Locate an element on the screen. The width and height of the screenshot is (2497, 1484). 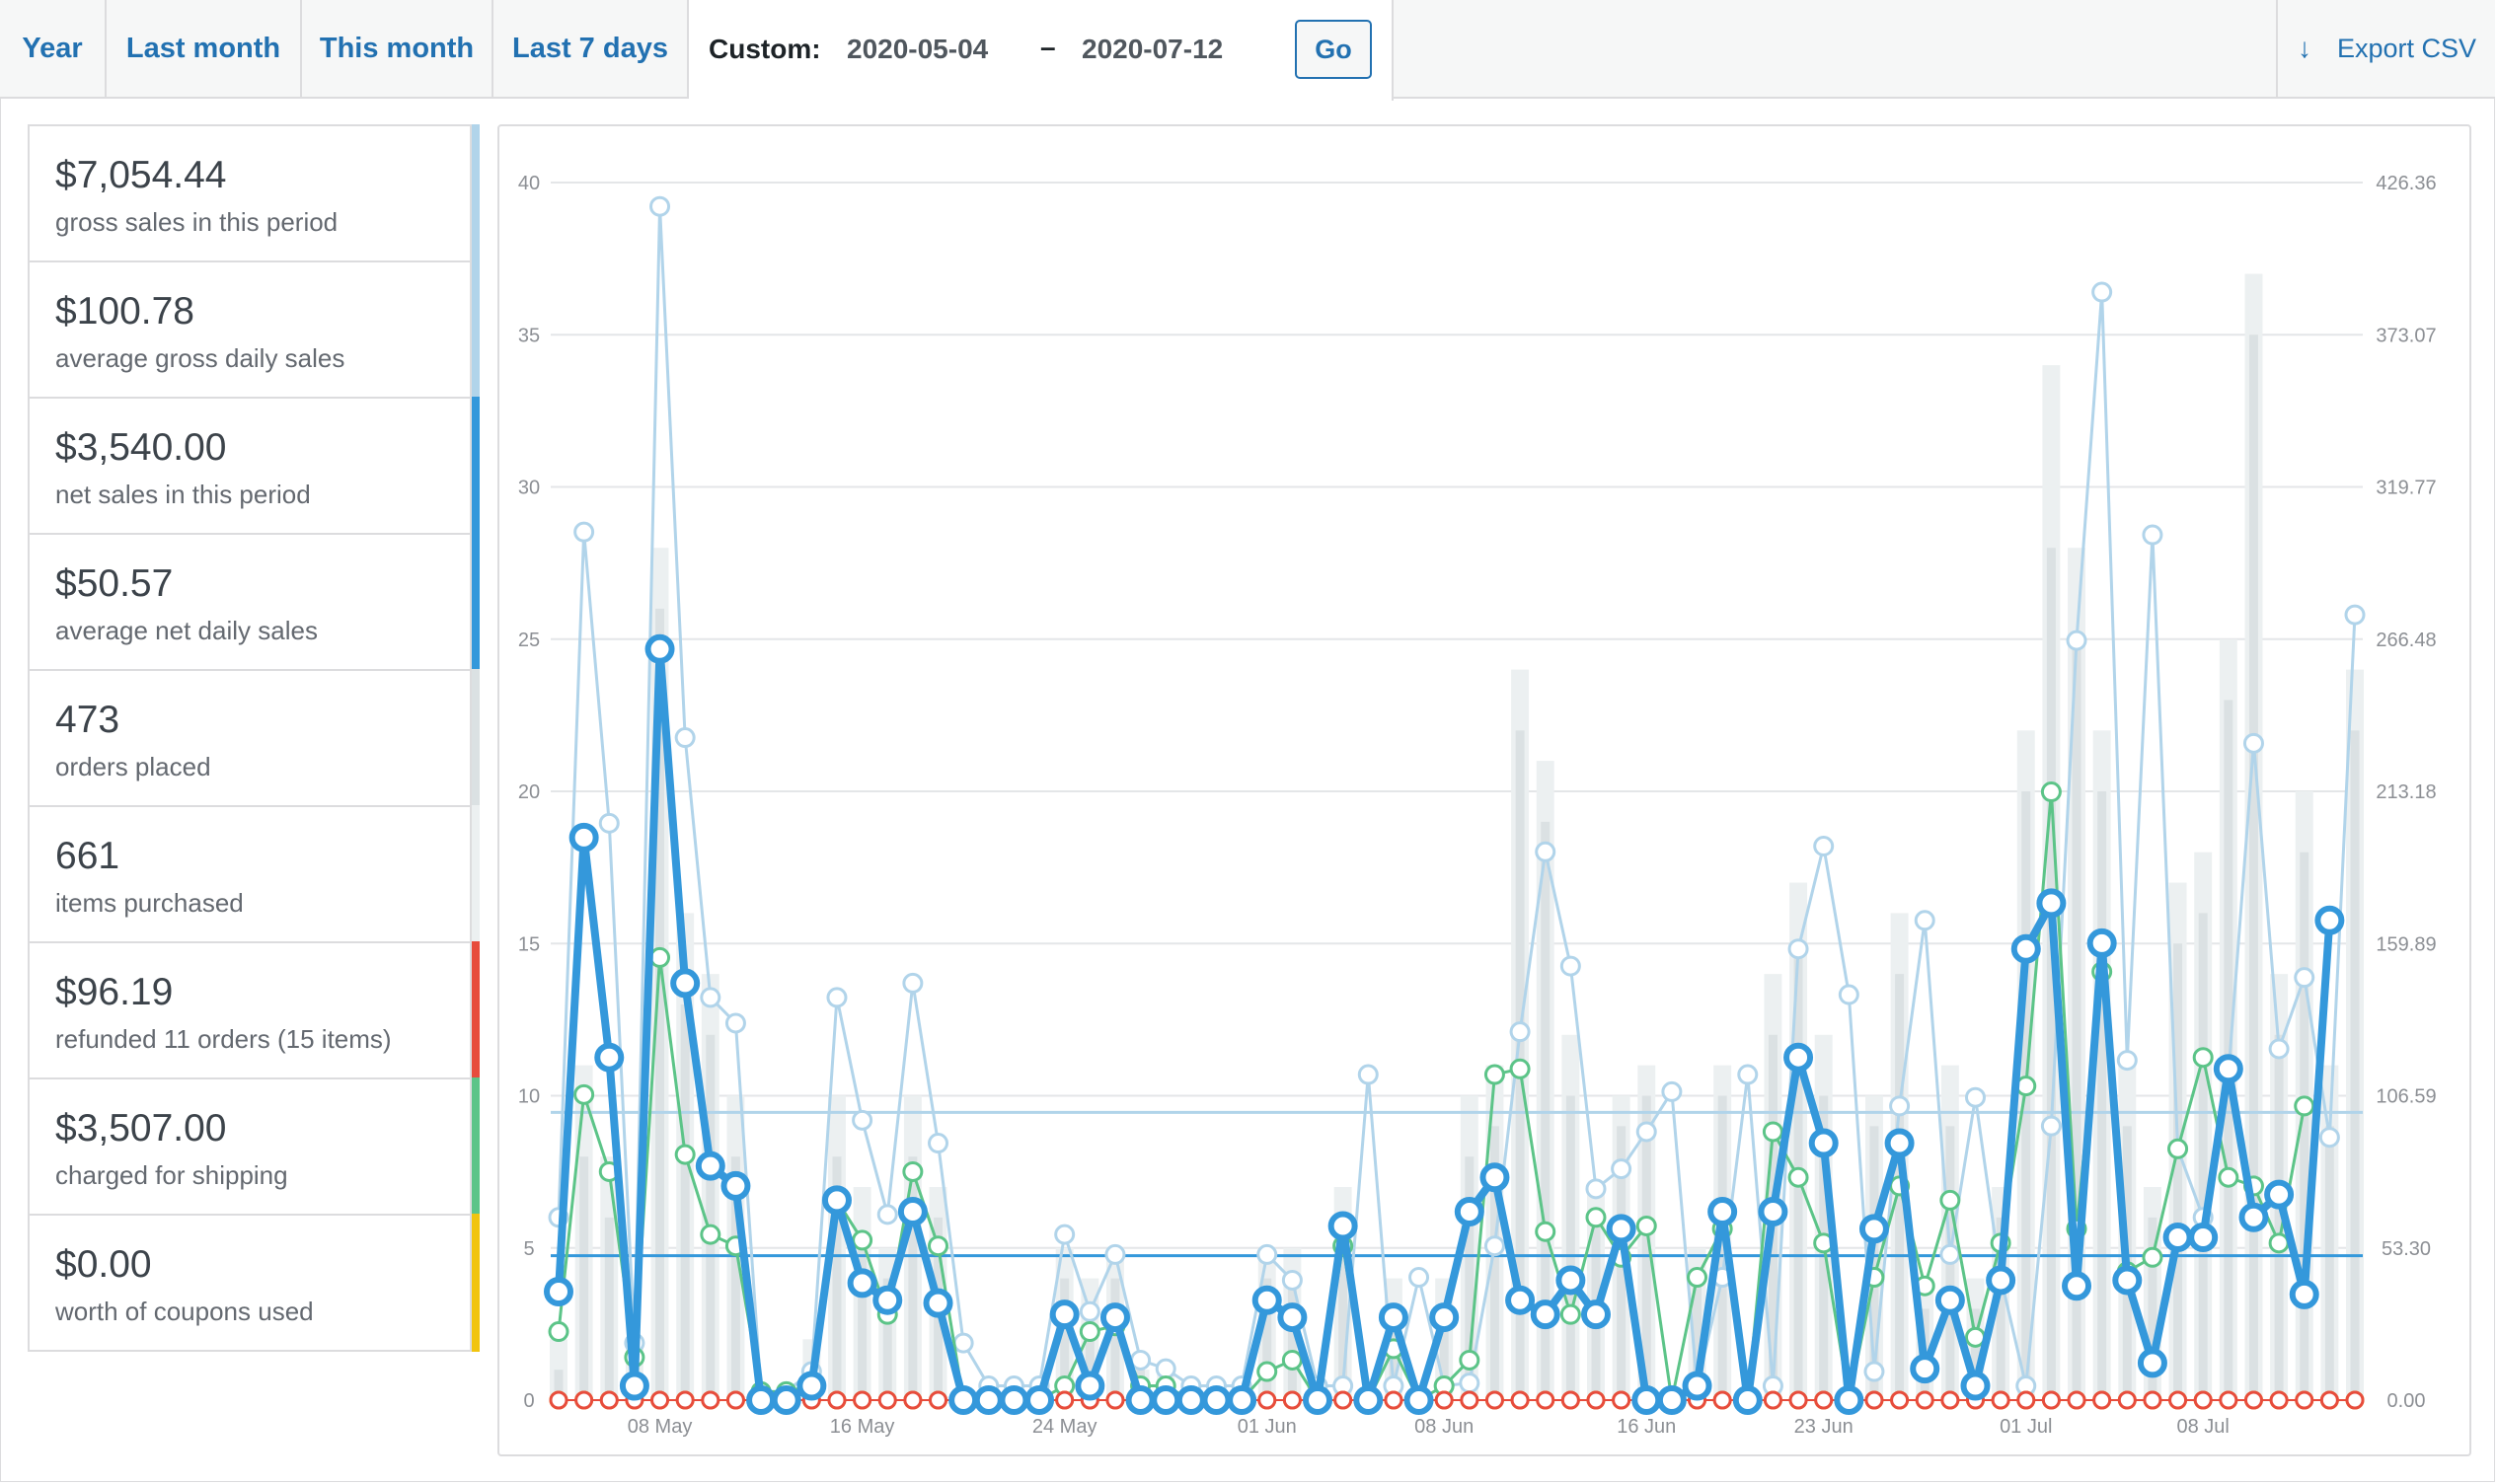
legend-item: $50.57 average net daily sales is located at coordinates (255, 602).